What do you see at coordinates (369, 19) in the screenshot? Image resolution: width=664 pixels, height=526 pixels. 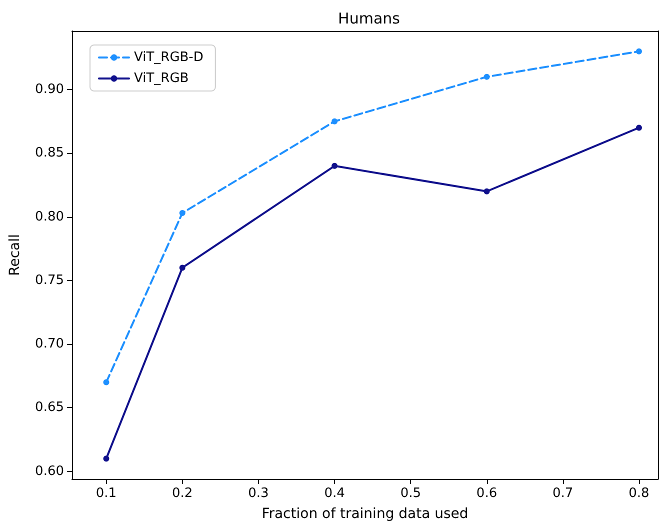 I see `chart-title: Humans` at bounding box center [369, 19].